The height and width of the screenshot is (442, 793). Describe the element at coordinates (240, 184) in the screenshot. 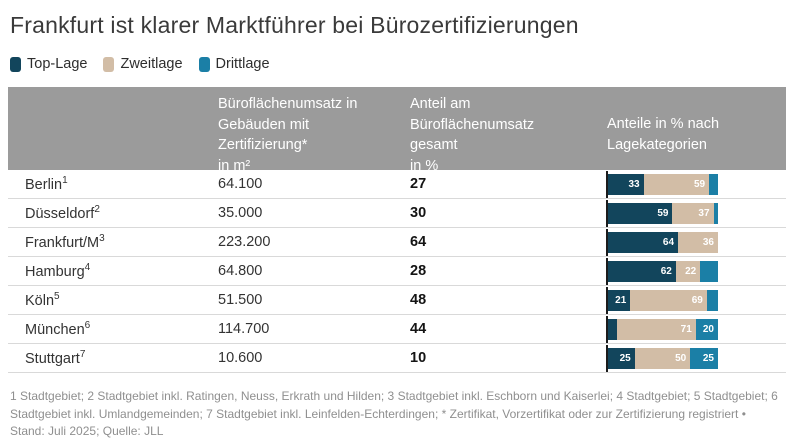

I see `volume-cell: 64.100` at that location.